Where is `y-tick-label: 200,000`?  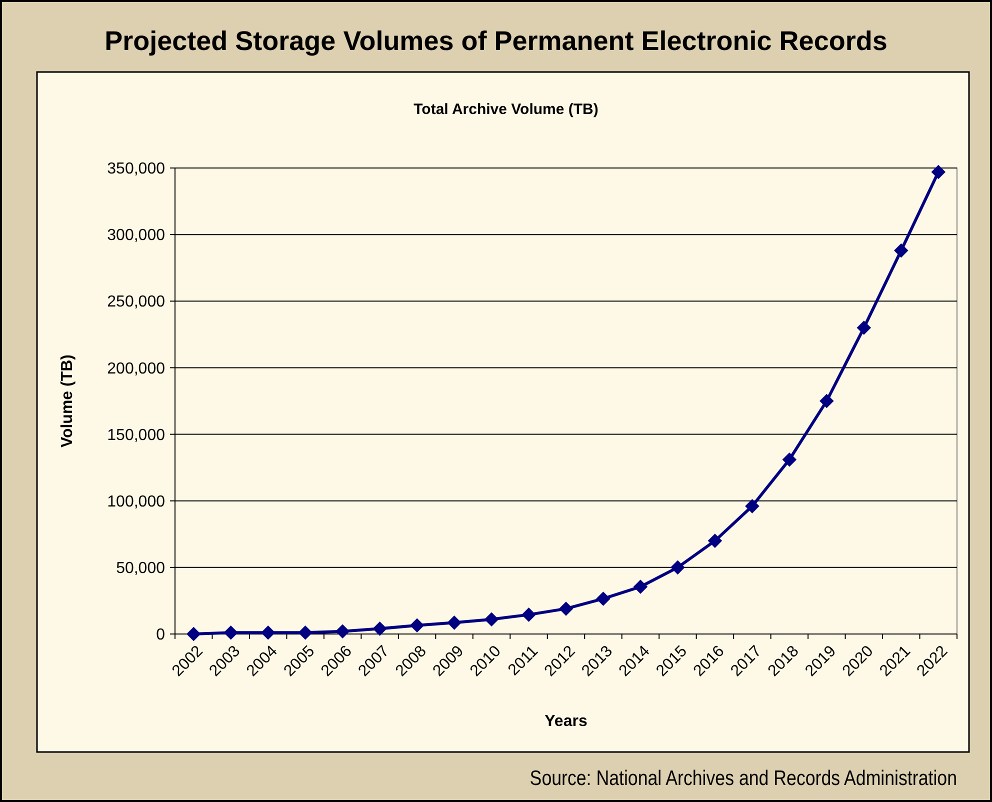 y-tick-label: 200,000 is located at coordinates (136, 369).